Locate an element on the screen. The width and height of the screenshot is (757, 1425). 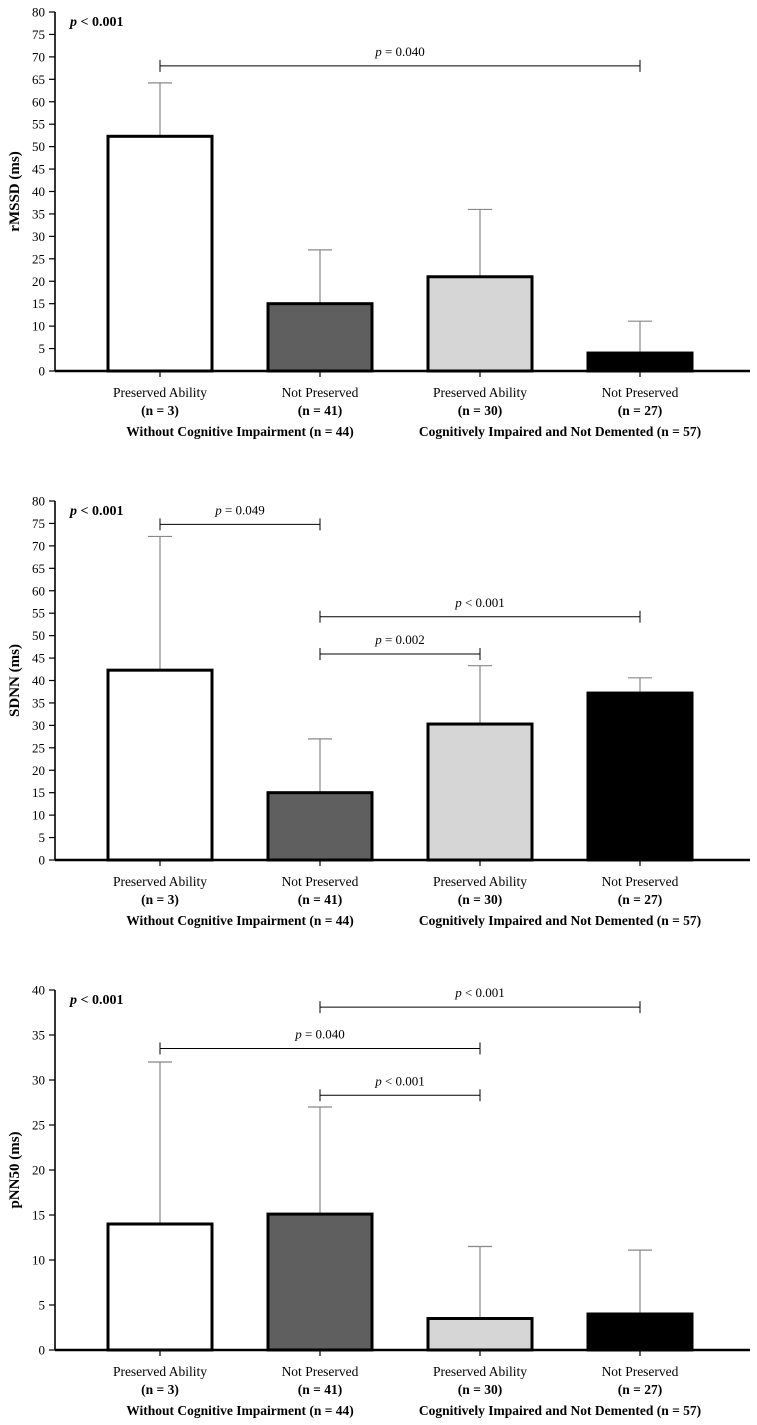
y-axis-label: pNN50 (ms) is located at coordinates (15, 1169).